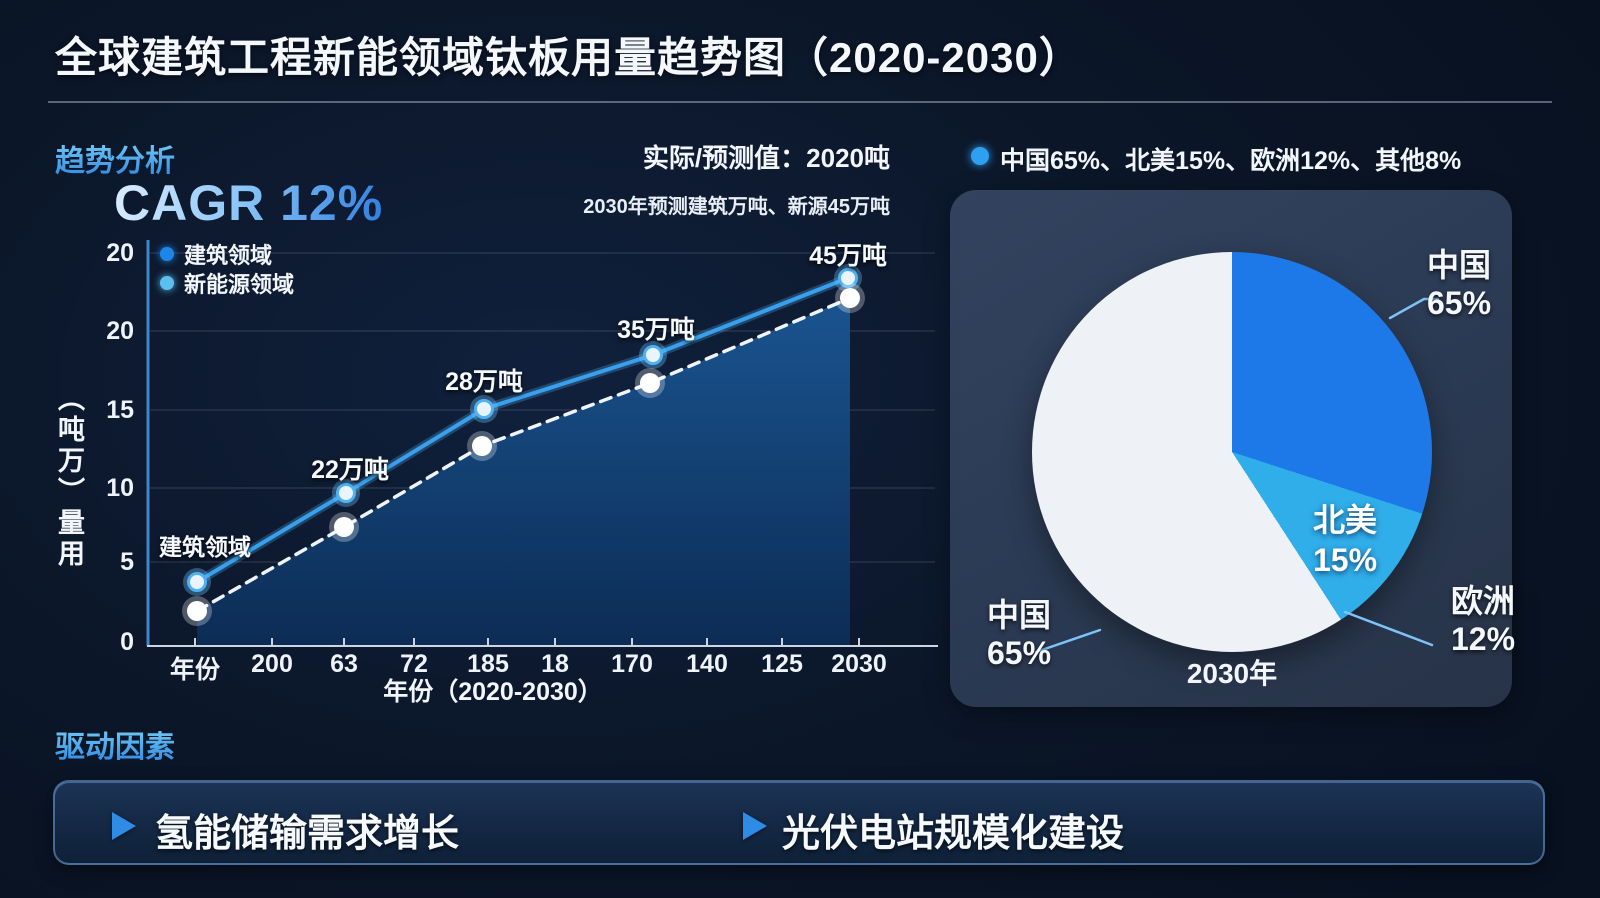 The height and width of the screenshot is (898, 1600). I want to click on y-tick: 0, so click(127, 642).